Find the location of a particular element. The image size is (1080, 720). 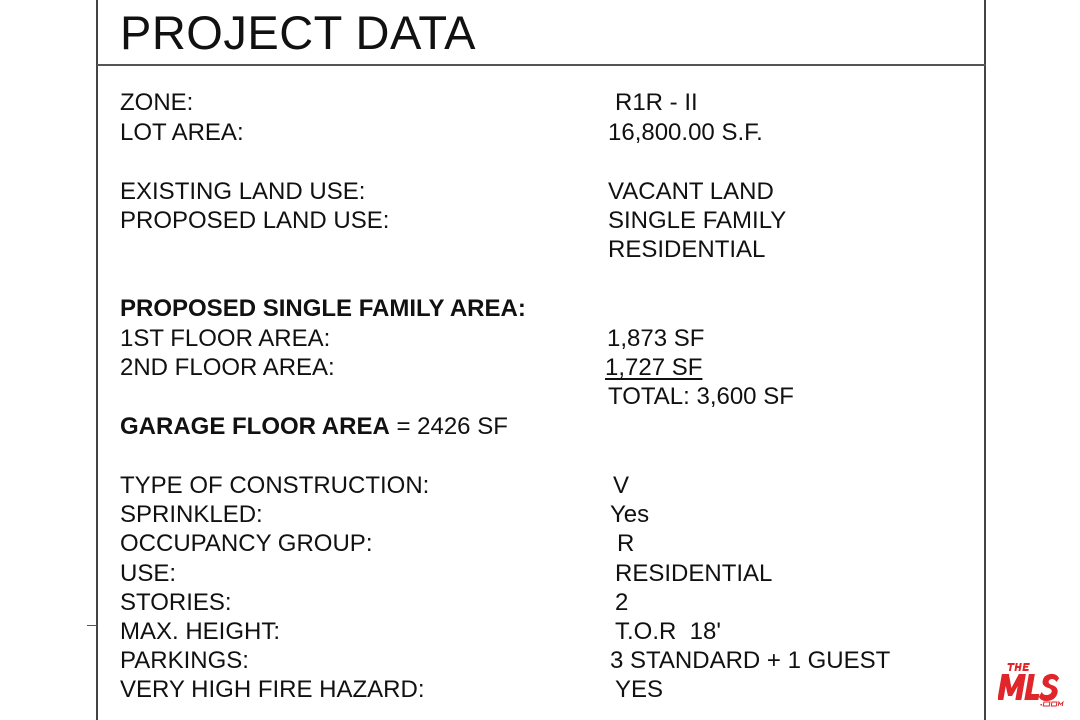

page-title: PROJECT DATA is located at coordinates (298, 32).